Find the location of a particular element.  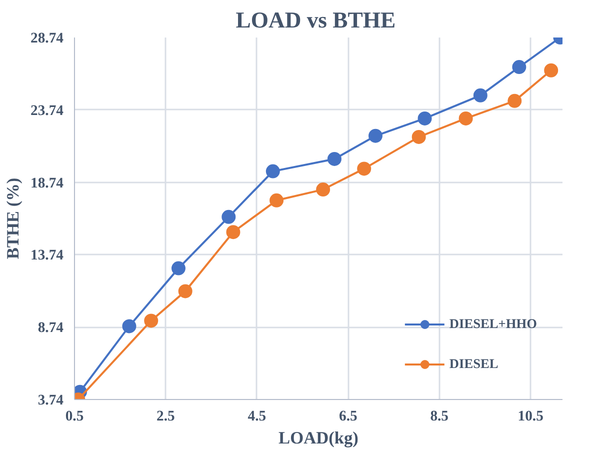

y-axis-title: BTHE (%) is located at coordinates (13, 219).